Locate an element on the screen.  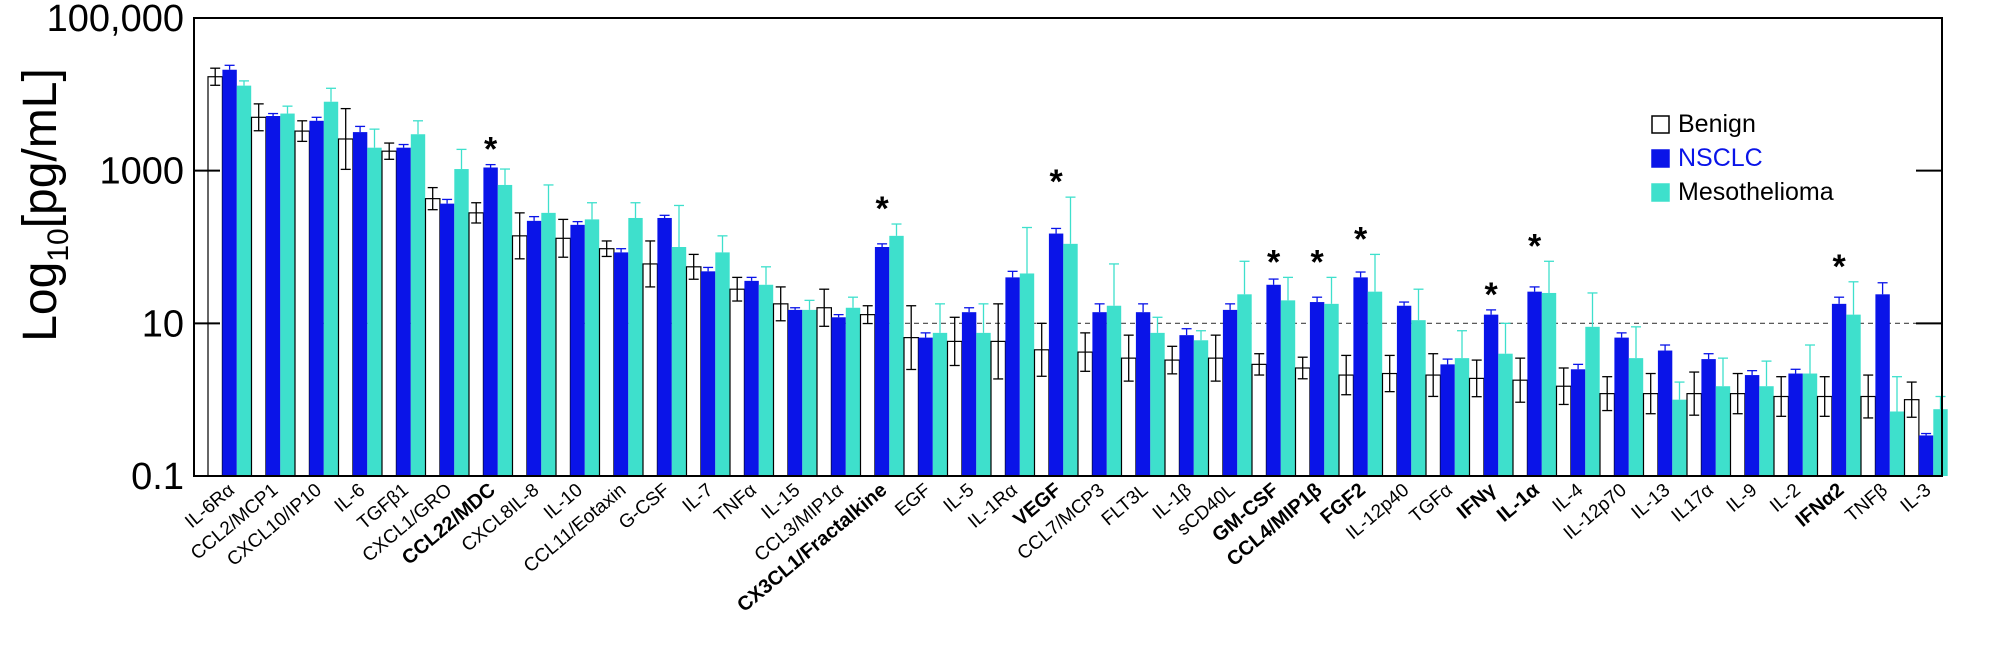
category-label: EGF is located at coordinates (912, 500).